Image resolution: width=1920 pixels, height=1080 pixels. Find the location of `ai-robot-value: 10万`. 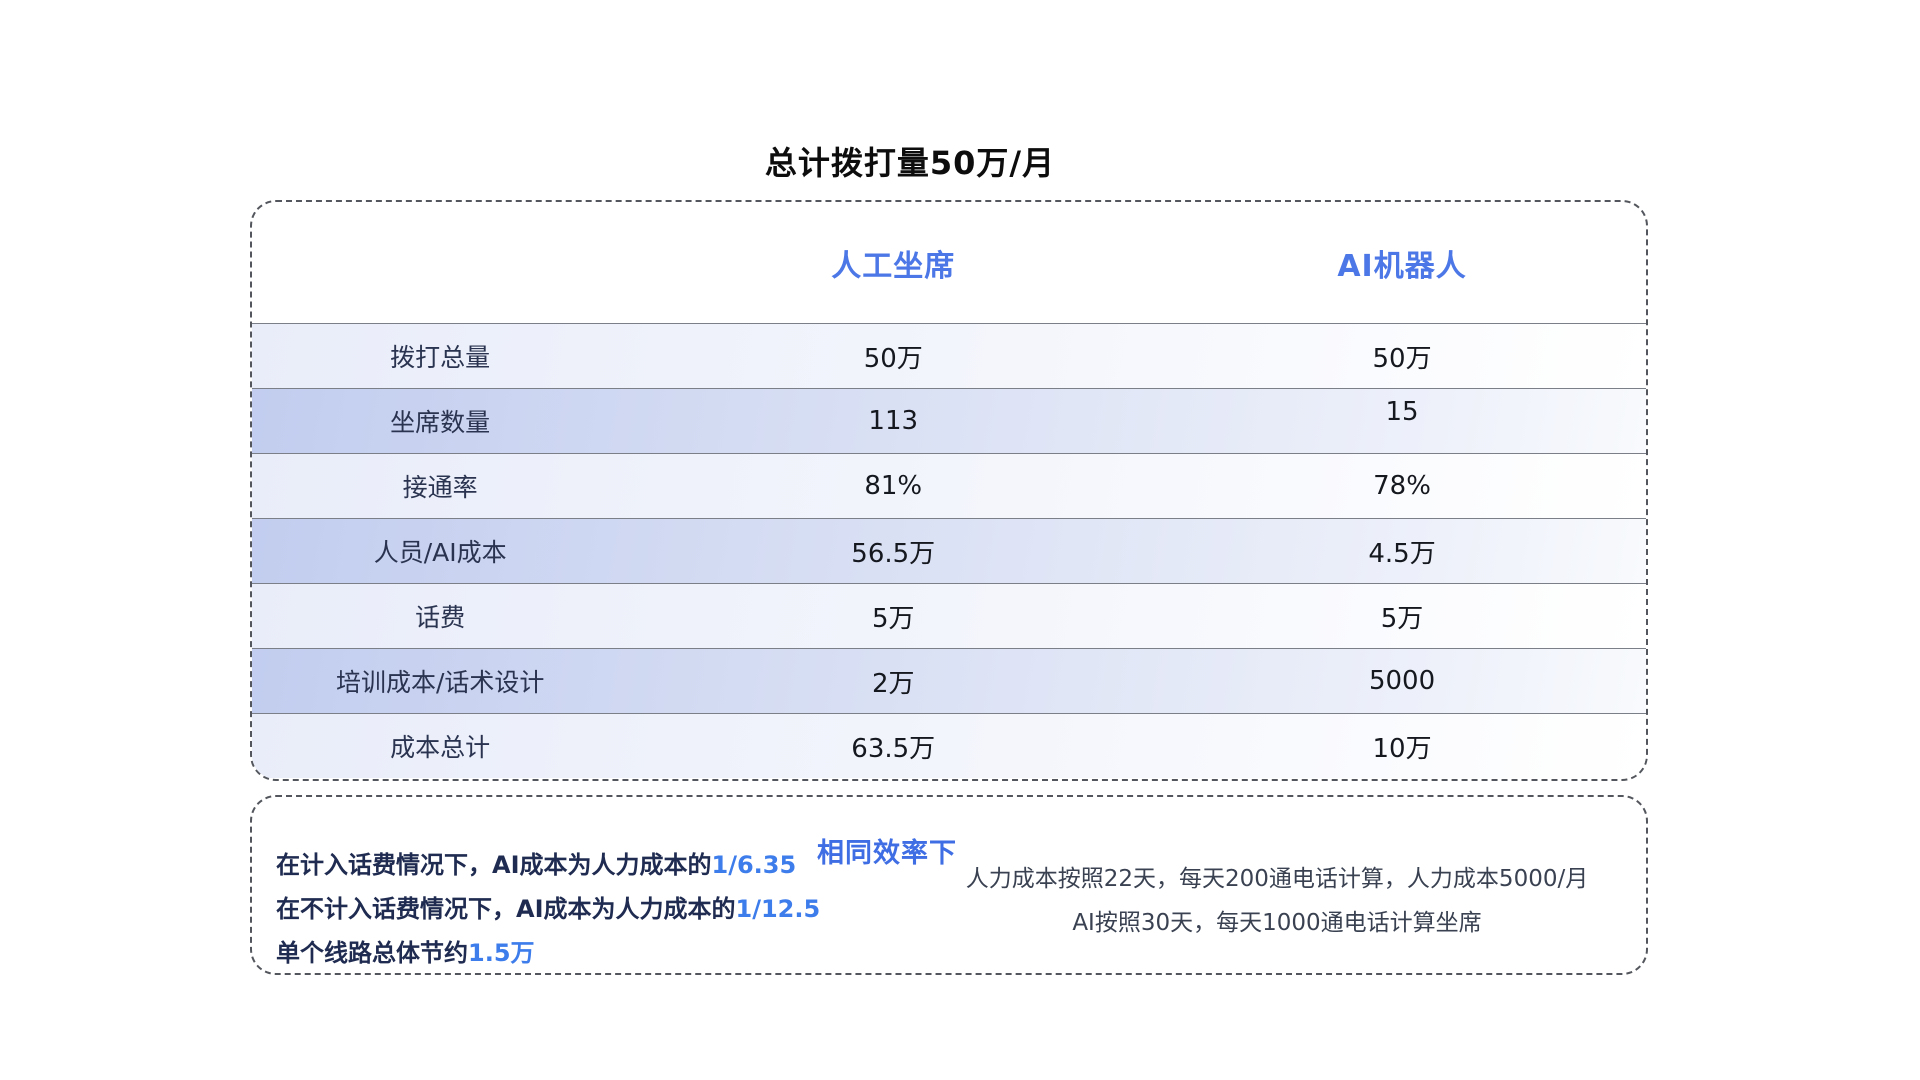

ai-robot-value: 10万 is located at coordinates (1402, 748).